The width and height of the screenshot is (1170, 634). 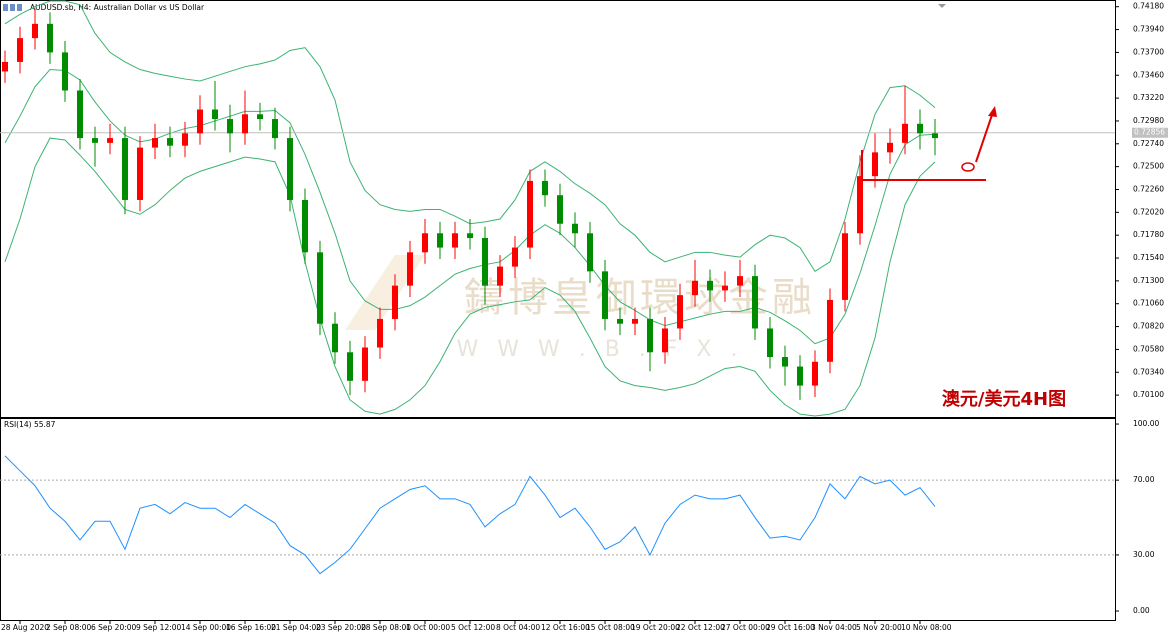 What do you see at coordinates (1148, 234) in the screenshot?
I see `y-tick-label: 0.71780` at bounding box center [1148, 234].